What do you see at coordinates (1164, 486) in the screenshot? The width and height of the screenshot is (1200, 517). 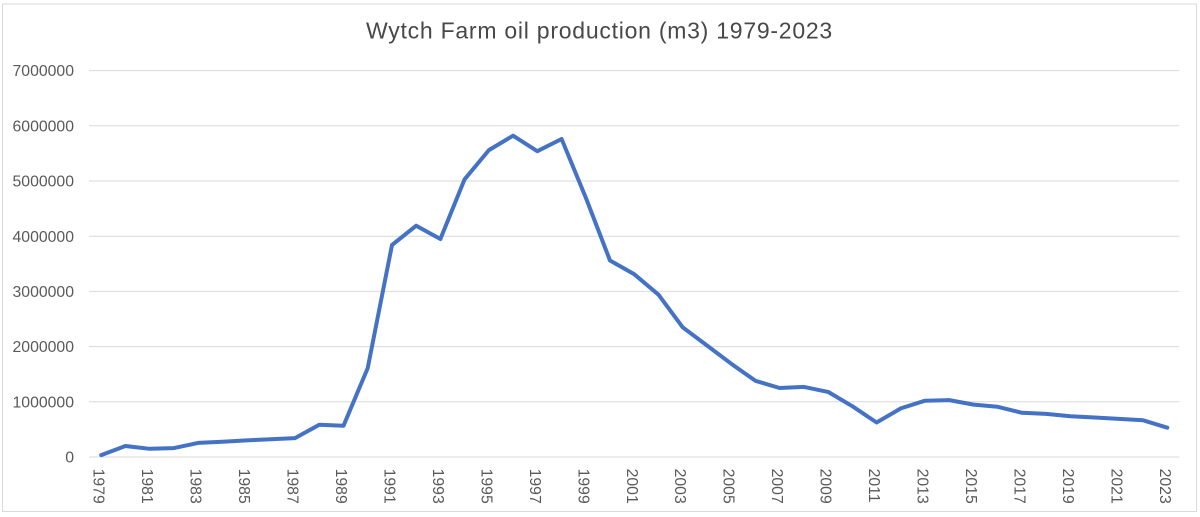 I see `svg-text: 2023` at bounding box center [1164, 486].